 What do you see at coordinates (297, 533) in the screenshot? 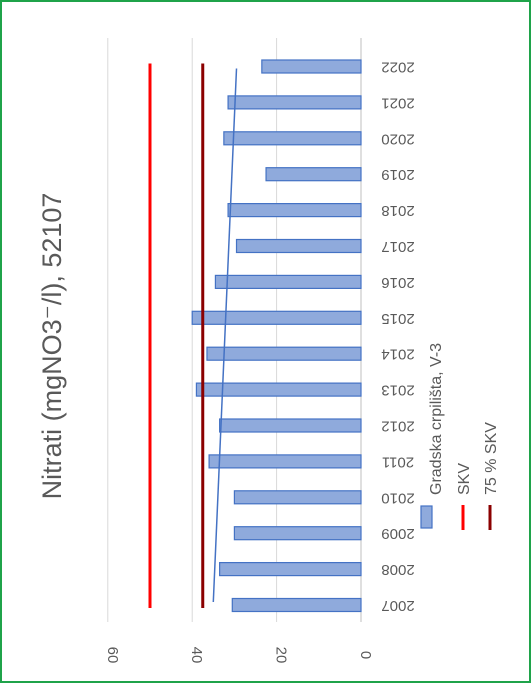
I see `bar-2009` at bounding box center [297, 533].